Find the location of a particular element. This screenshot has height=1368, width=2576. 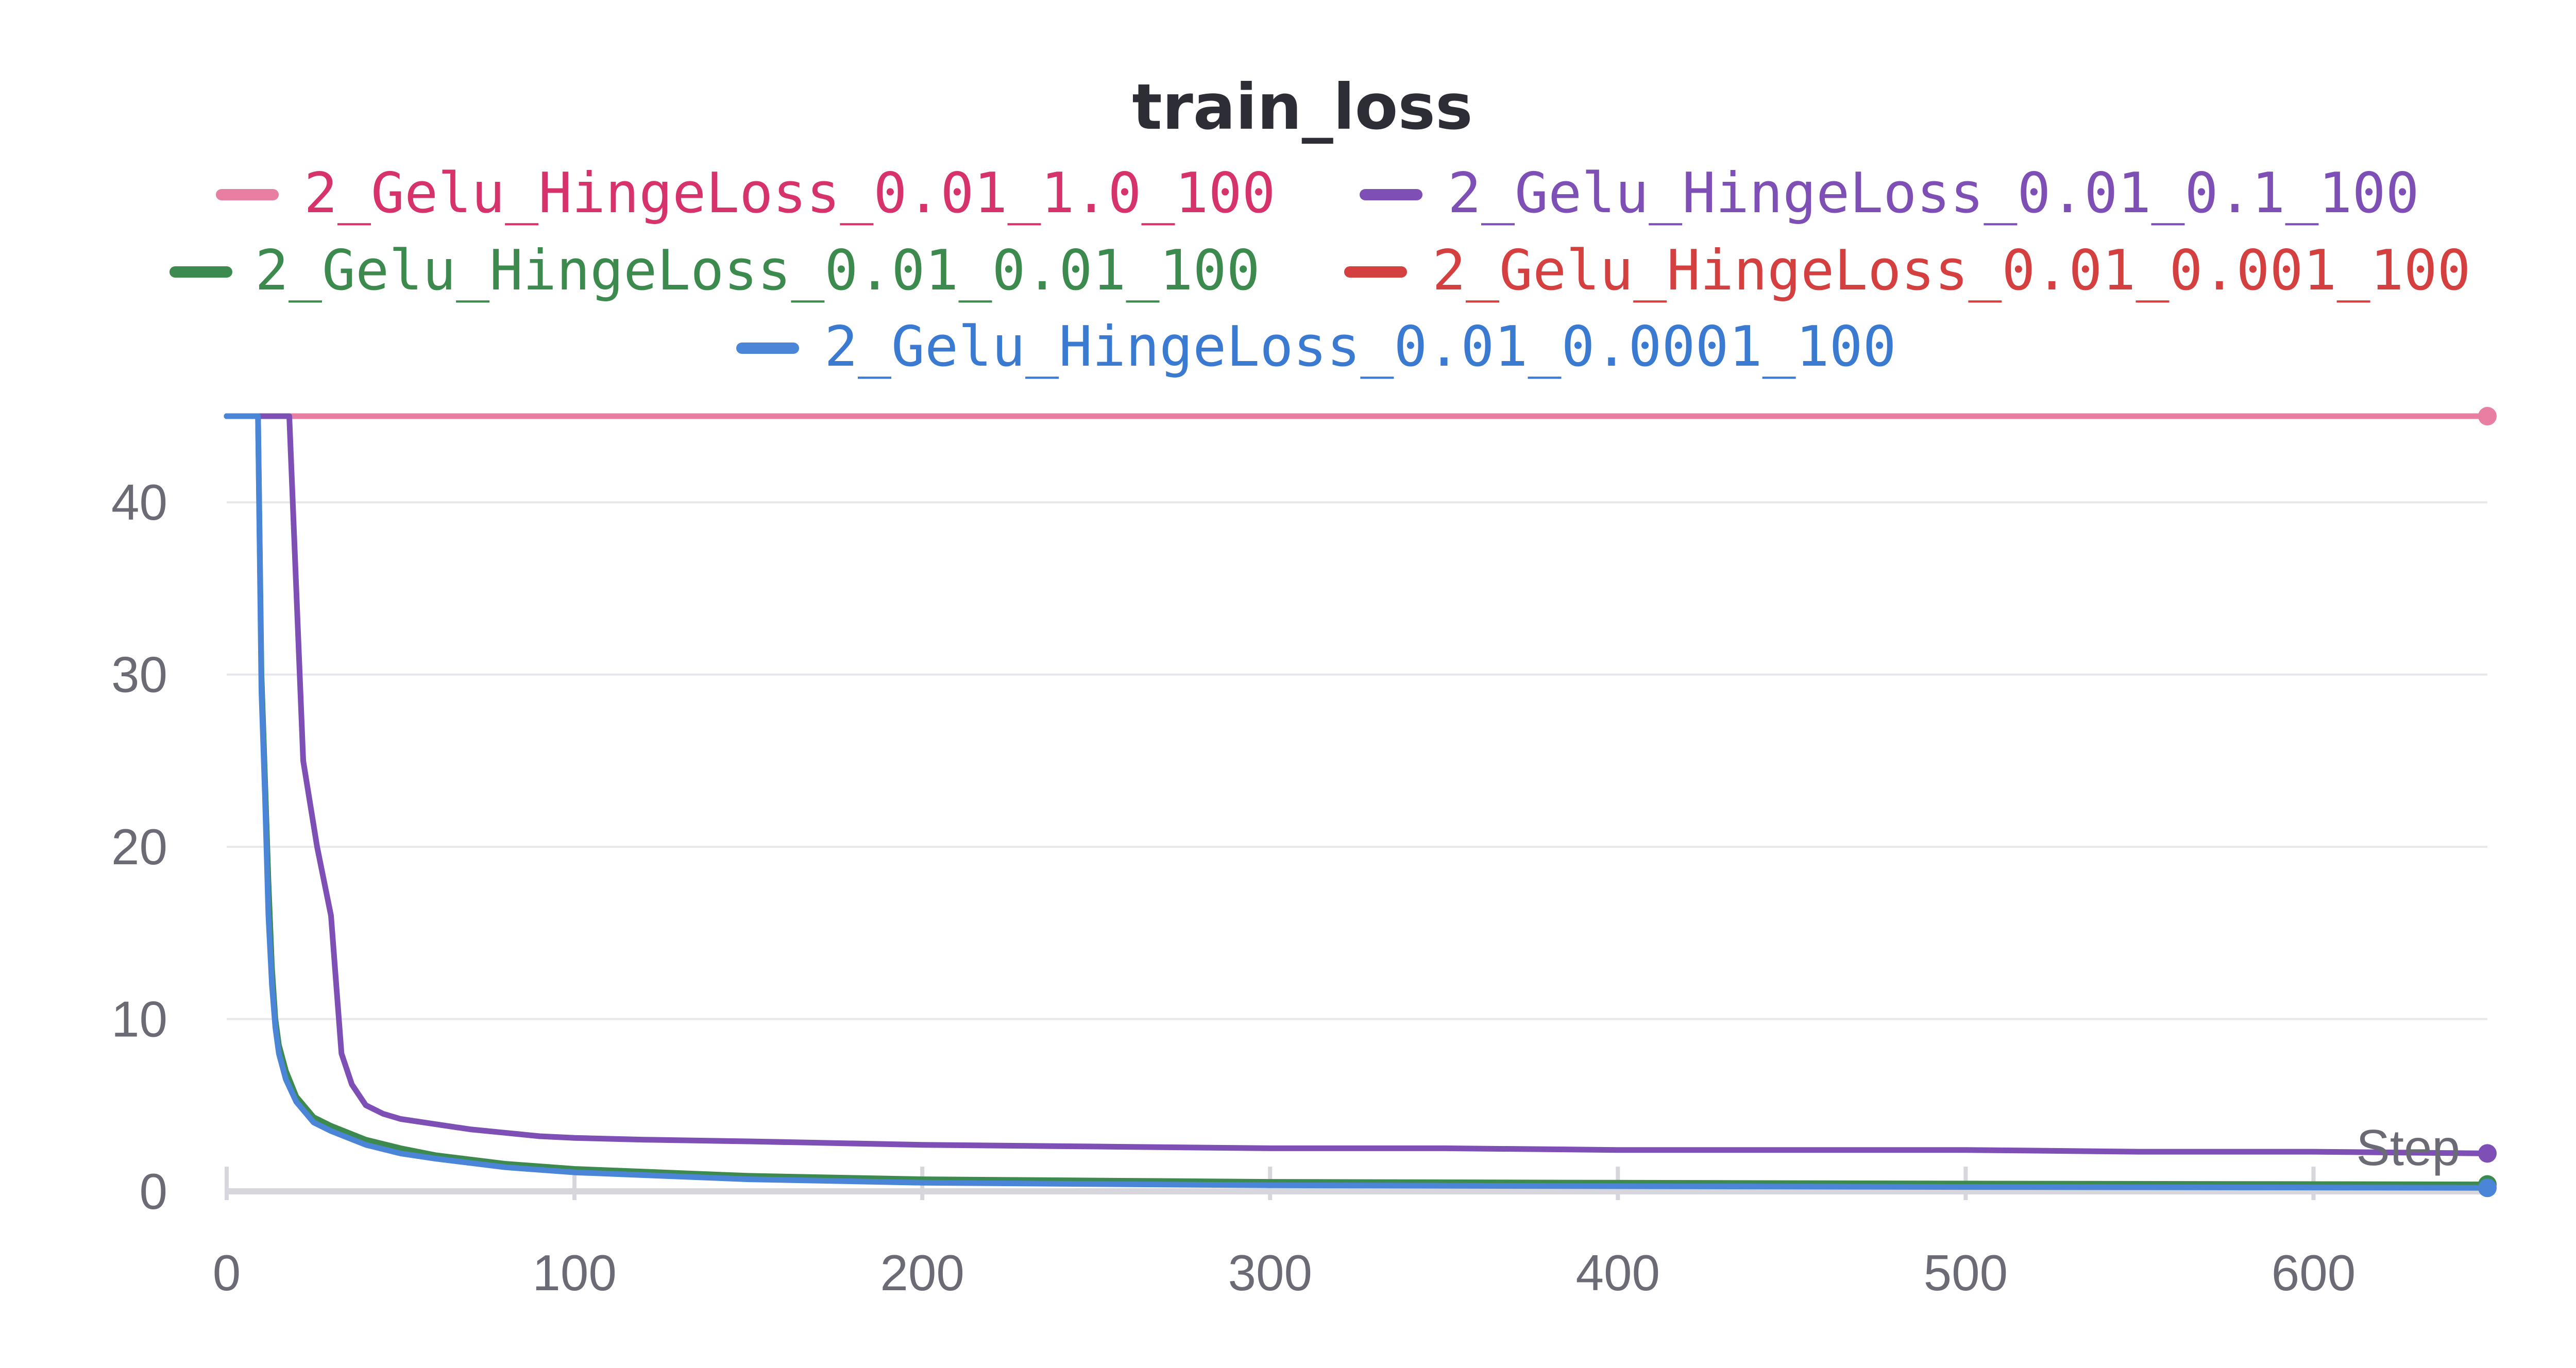

legend-label-3: 2_Gelu_HingeLoss_0.01_0.01_100 is located at coordinates (757, 270).